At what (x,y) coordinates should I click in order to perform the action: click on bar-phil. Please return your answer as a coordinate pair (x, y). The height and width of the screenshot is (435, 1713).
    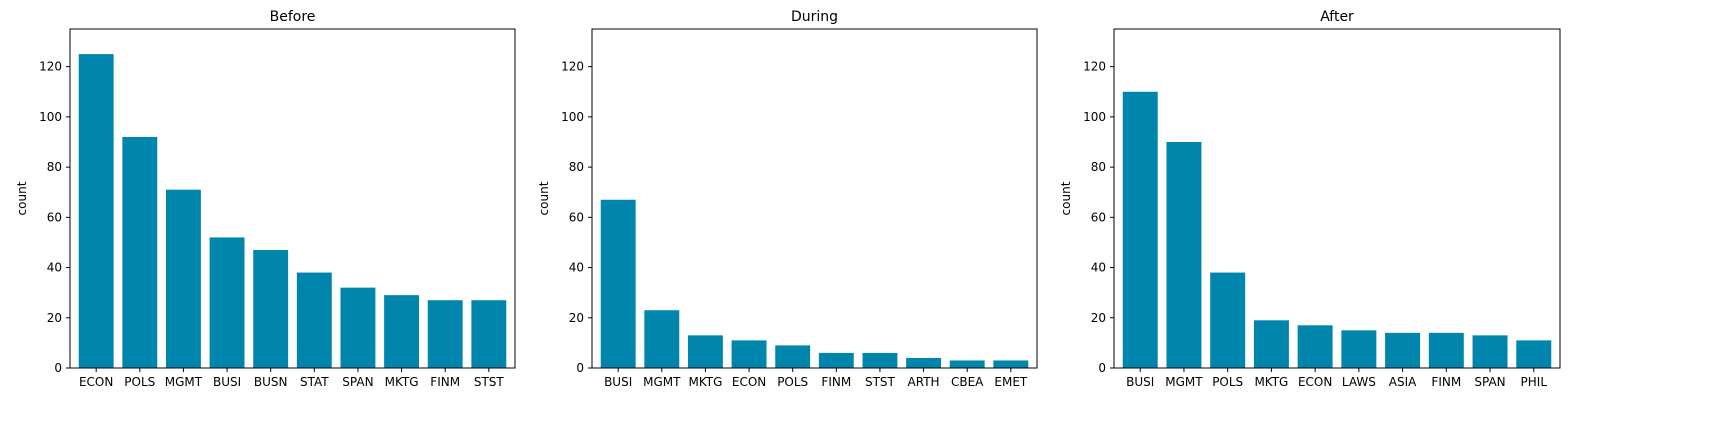
    Looking at the image, I should click on (1534, 354).